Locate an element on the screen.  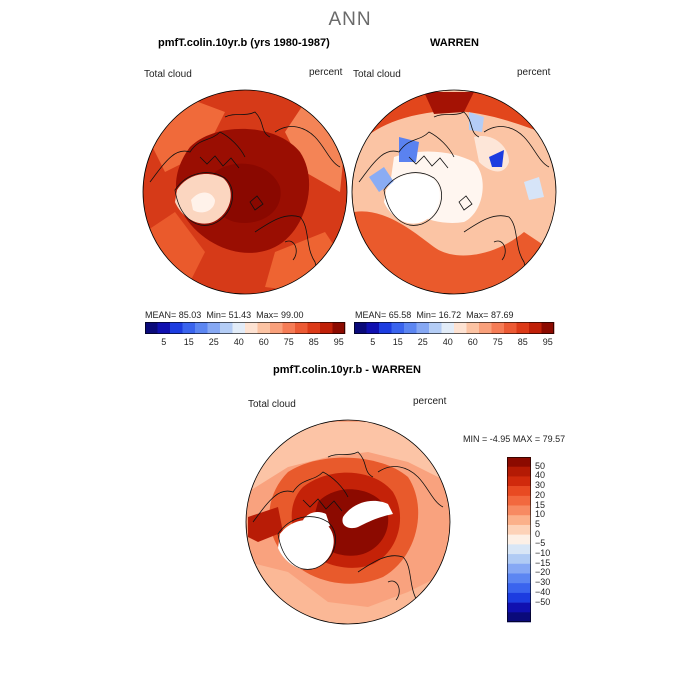
panel1-max-label: Max= is located at coordinates (267, 315).